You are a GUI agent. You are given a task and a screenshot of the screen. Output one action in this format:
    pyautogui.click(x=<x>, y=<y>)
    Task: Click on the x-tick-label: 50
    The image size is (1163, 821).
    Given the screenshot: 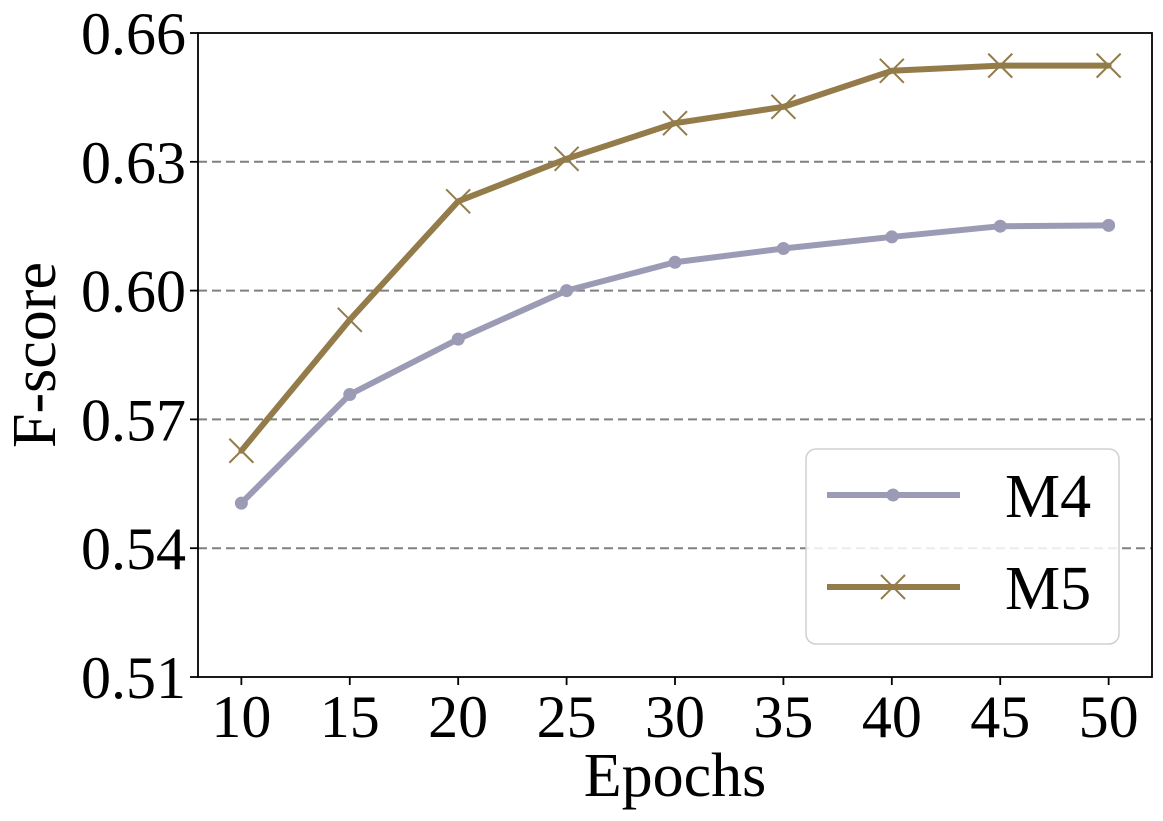 What is the action you would take?
    pyautogui.click(x=1109, y=717)
    